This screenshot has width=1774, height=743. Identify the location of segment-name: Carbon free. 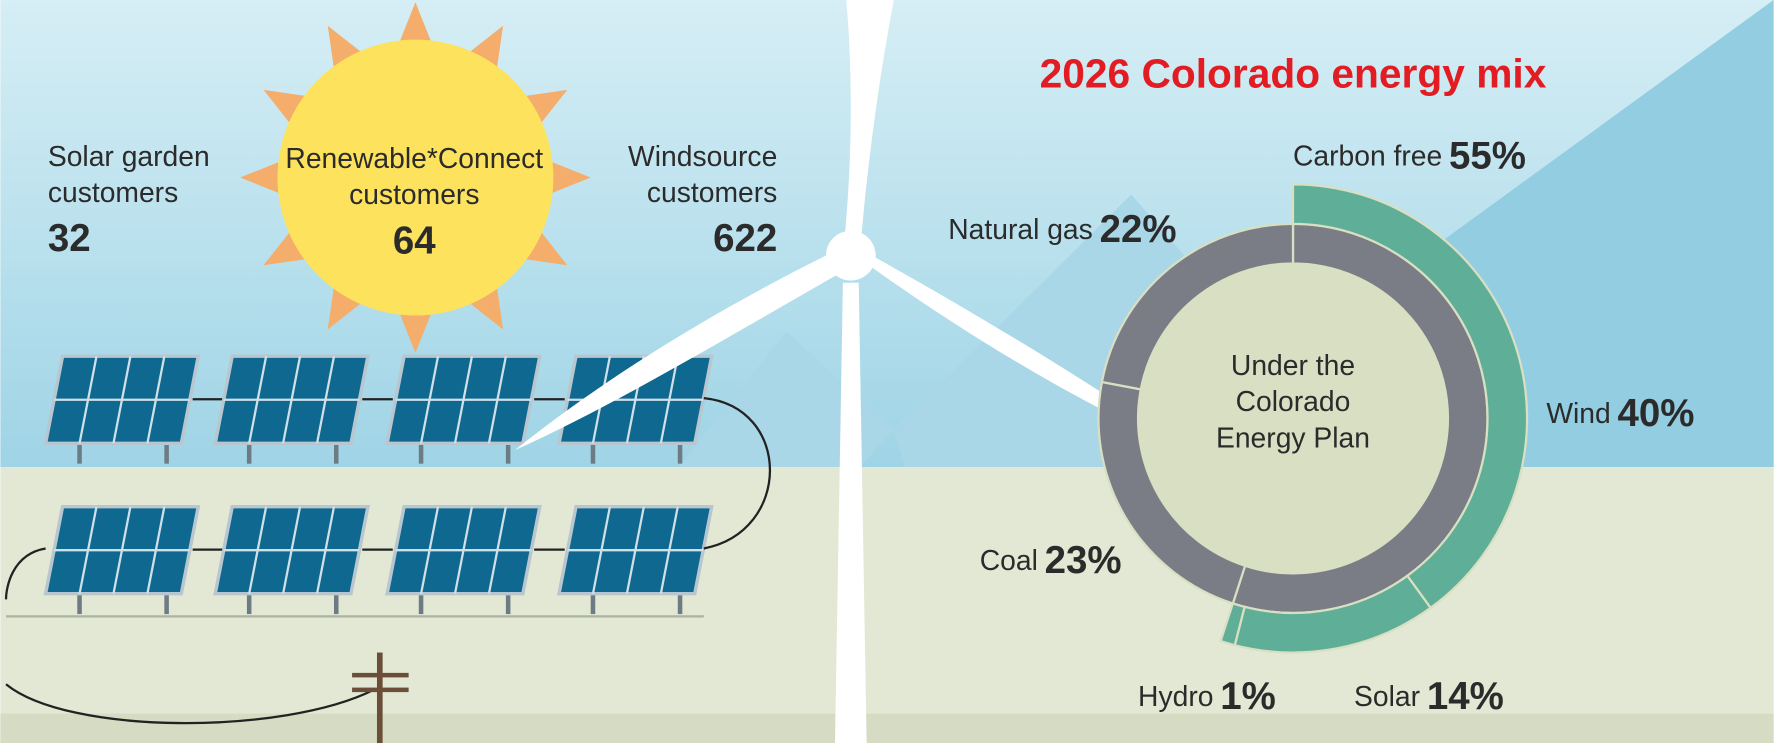
(1367, 156).